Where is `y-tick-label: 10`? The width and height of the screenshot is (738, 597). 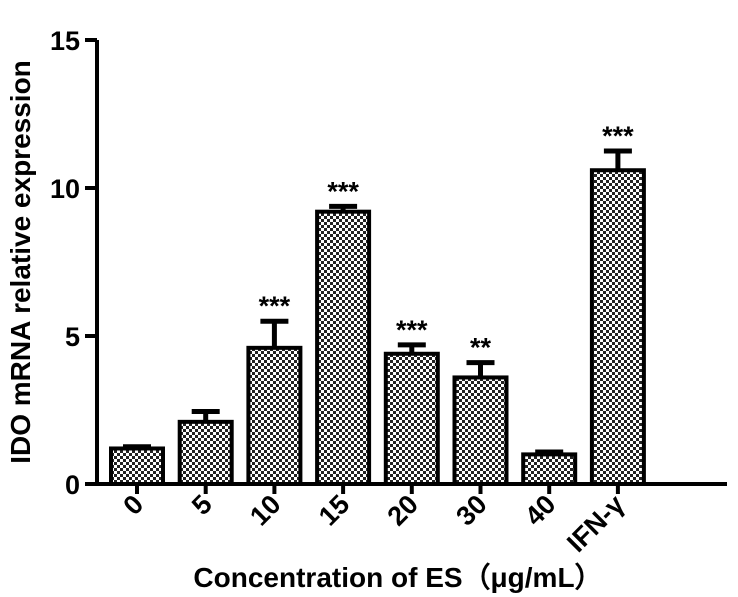 y-tick-label: 10 is located at coordinates (65, 189).